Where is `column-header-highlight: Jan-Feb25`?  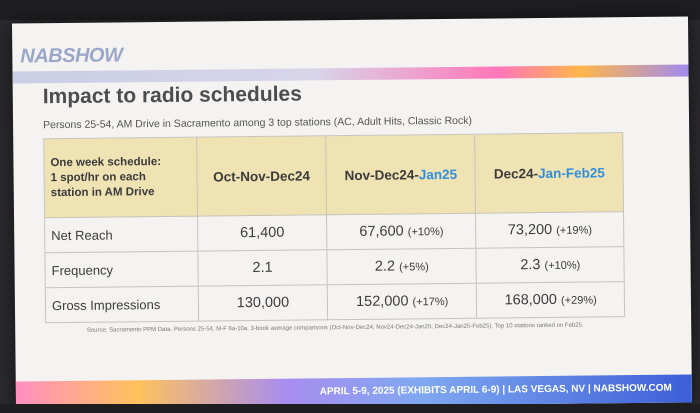 column-header-highlight: Jan-Feb25 is located at coordinates (571, 172).